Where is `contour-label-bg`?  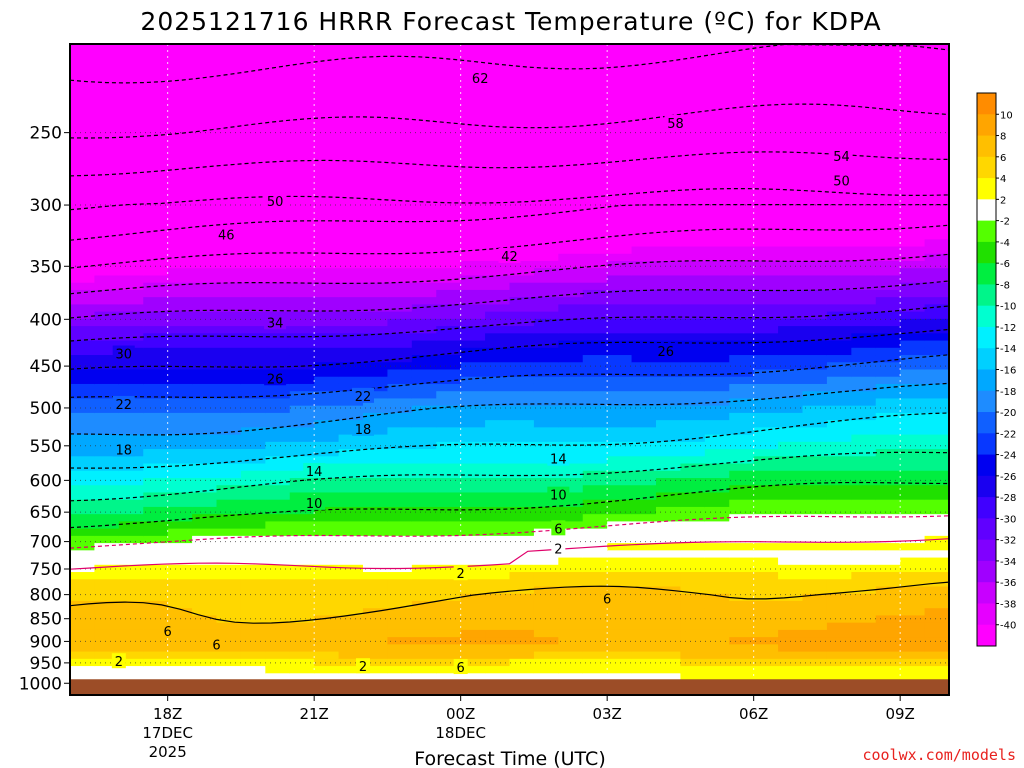 contour-label-bg is located at coordinates (363, 428).